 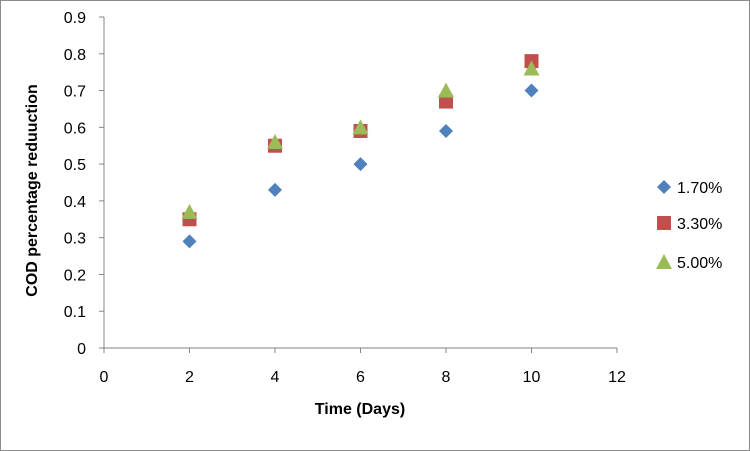 What do you see at coordinates (75, 92) in the screenshot?
I see `y-tick-label: 0.7` at bounding box center [75, 92].